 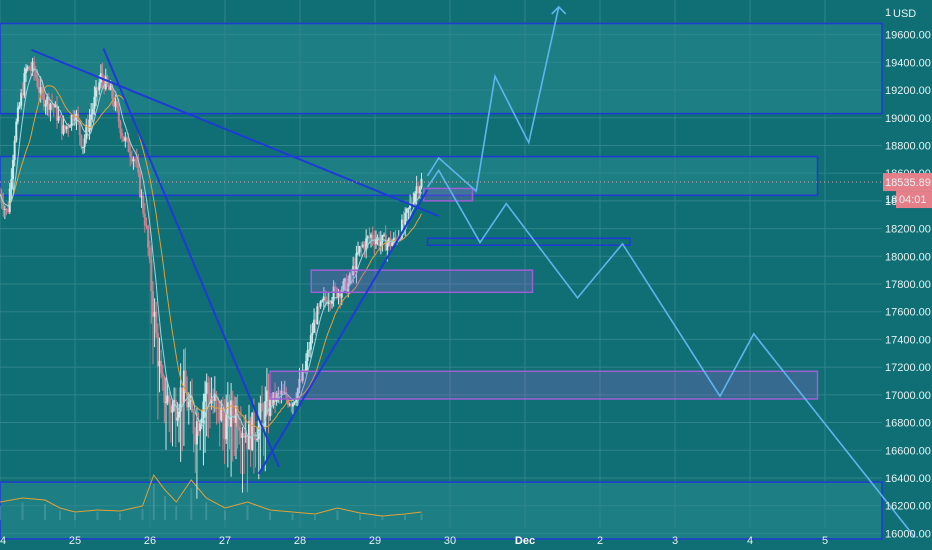 I want to click on x-tick-label: 2, so click(x=600, y=541).